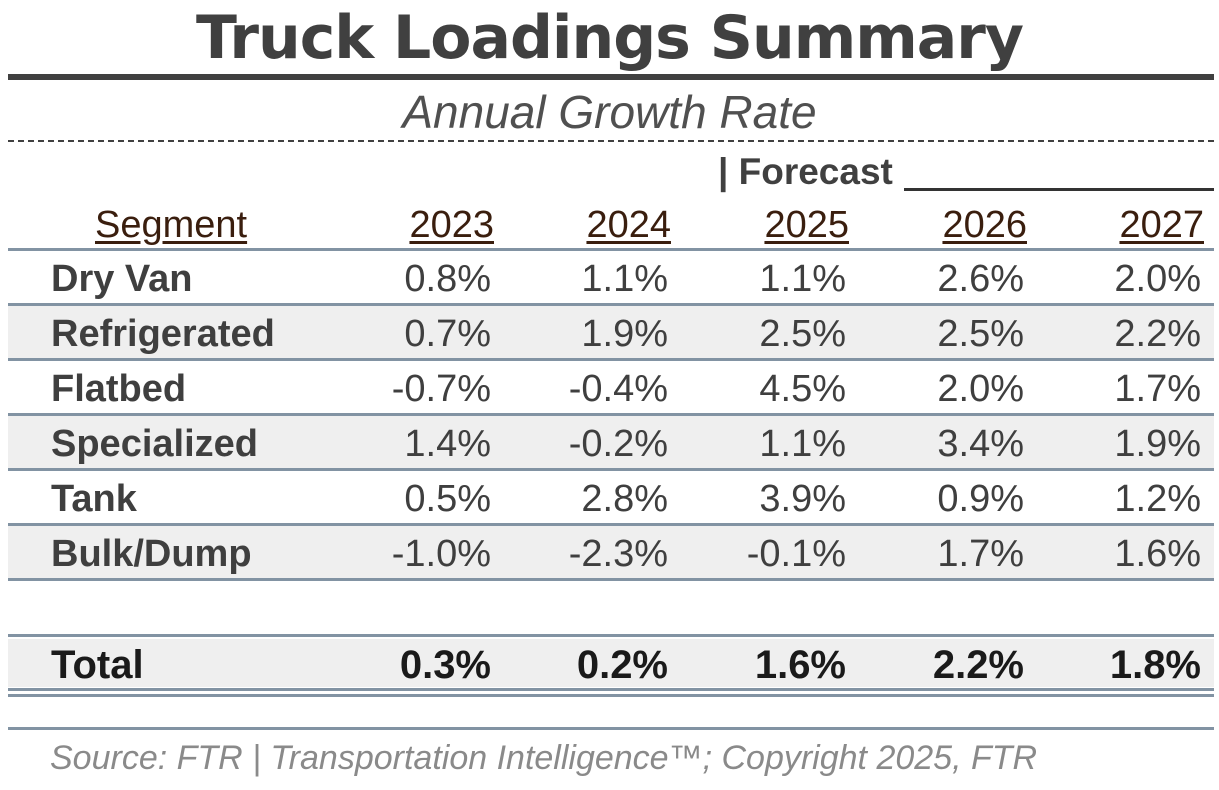  I want to click on table-row: Bulk/Dump -1.0% -2.3% -0.1% 1.7% 1.6%, so click(611, 552).